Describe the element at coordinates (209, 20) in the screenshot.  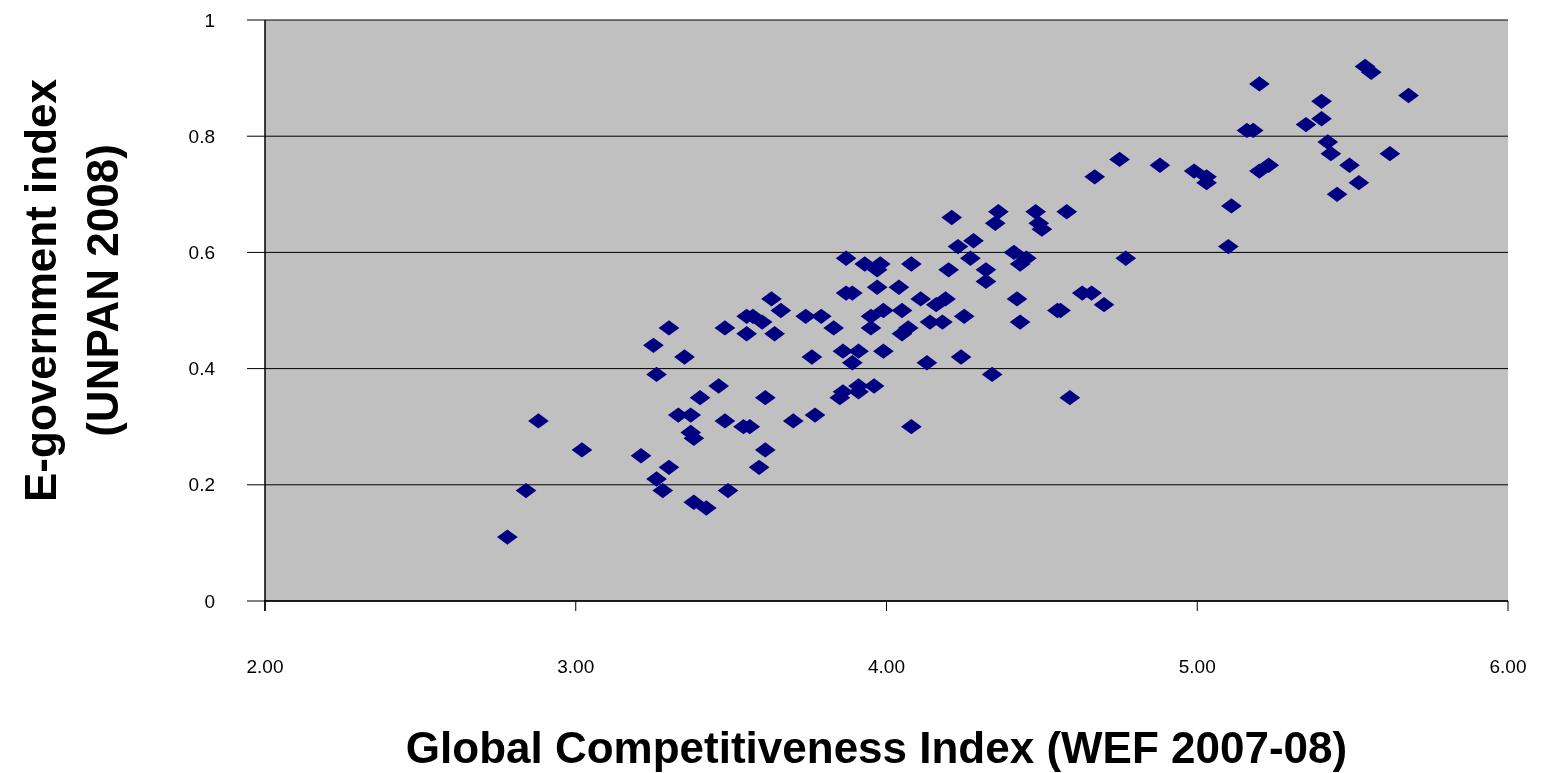
I see `y-tick-label: 1` at that location.